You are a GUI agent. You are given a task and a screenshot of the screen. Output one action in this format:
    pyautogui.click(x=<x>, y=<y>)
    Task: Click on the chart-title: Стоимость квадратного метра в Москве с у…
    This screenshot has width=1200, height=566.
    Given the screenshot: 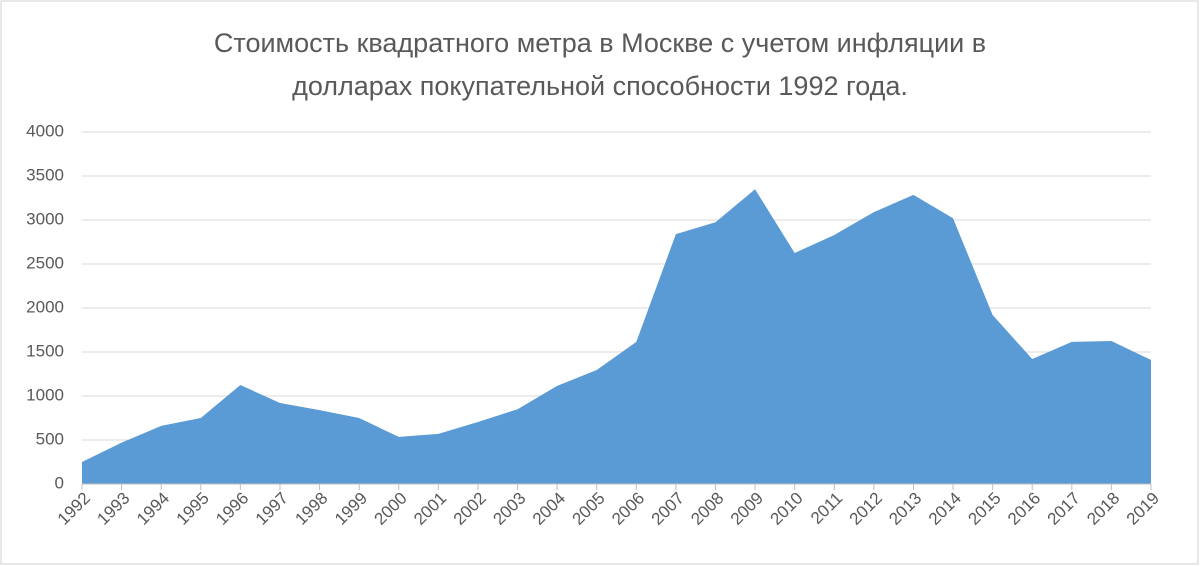 What is the action you would take?
    pyautogui.click(x=600, y=43)
    